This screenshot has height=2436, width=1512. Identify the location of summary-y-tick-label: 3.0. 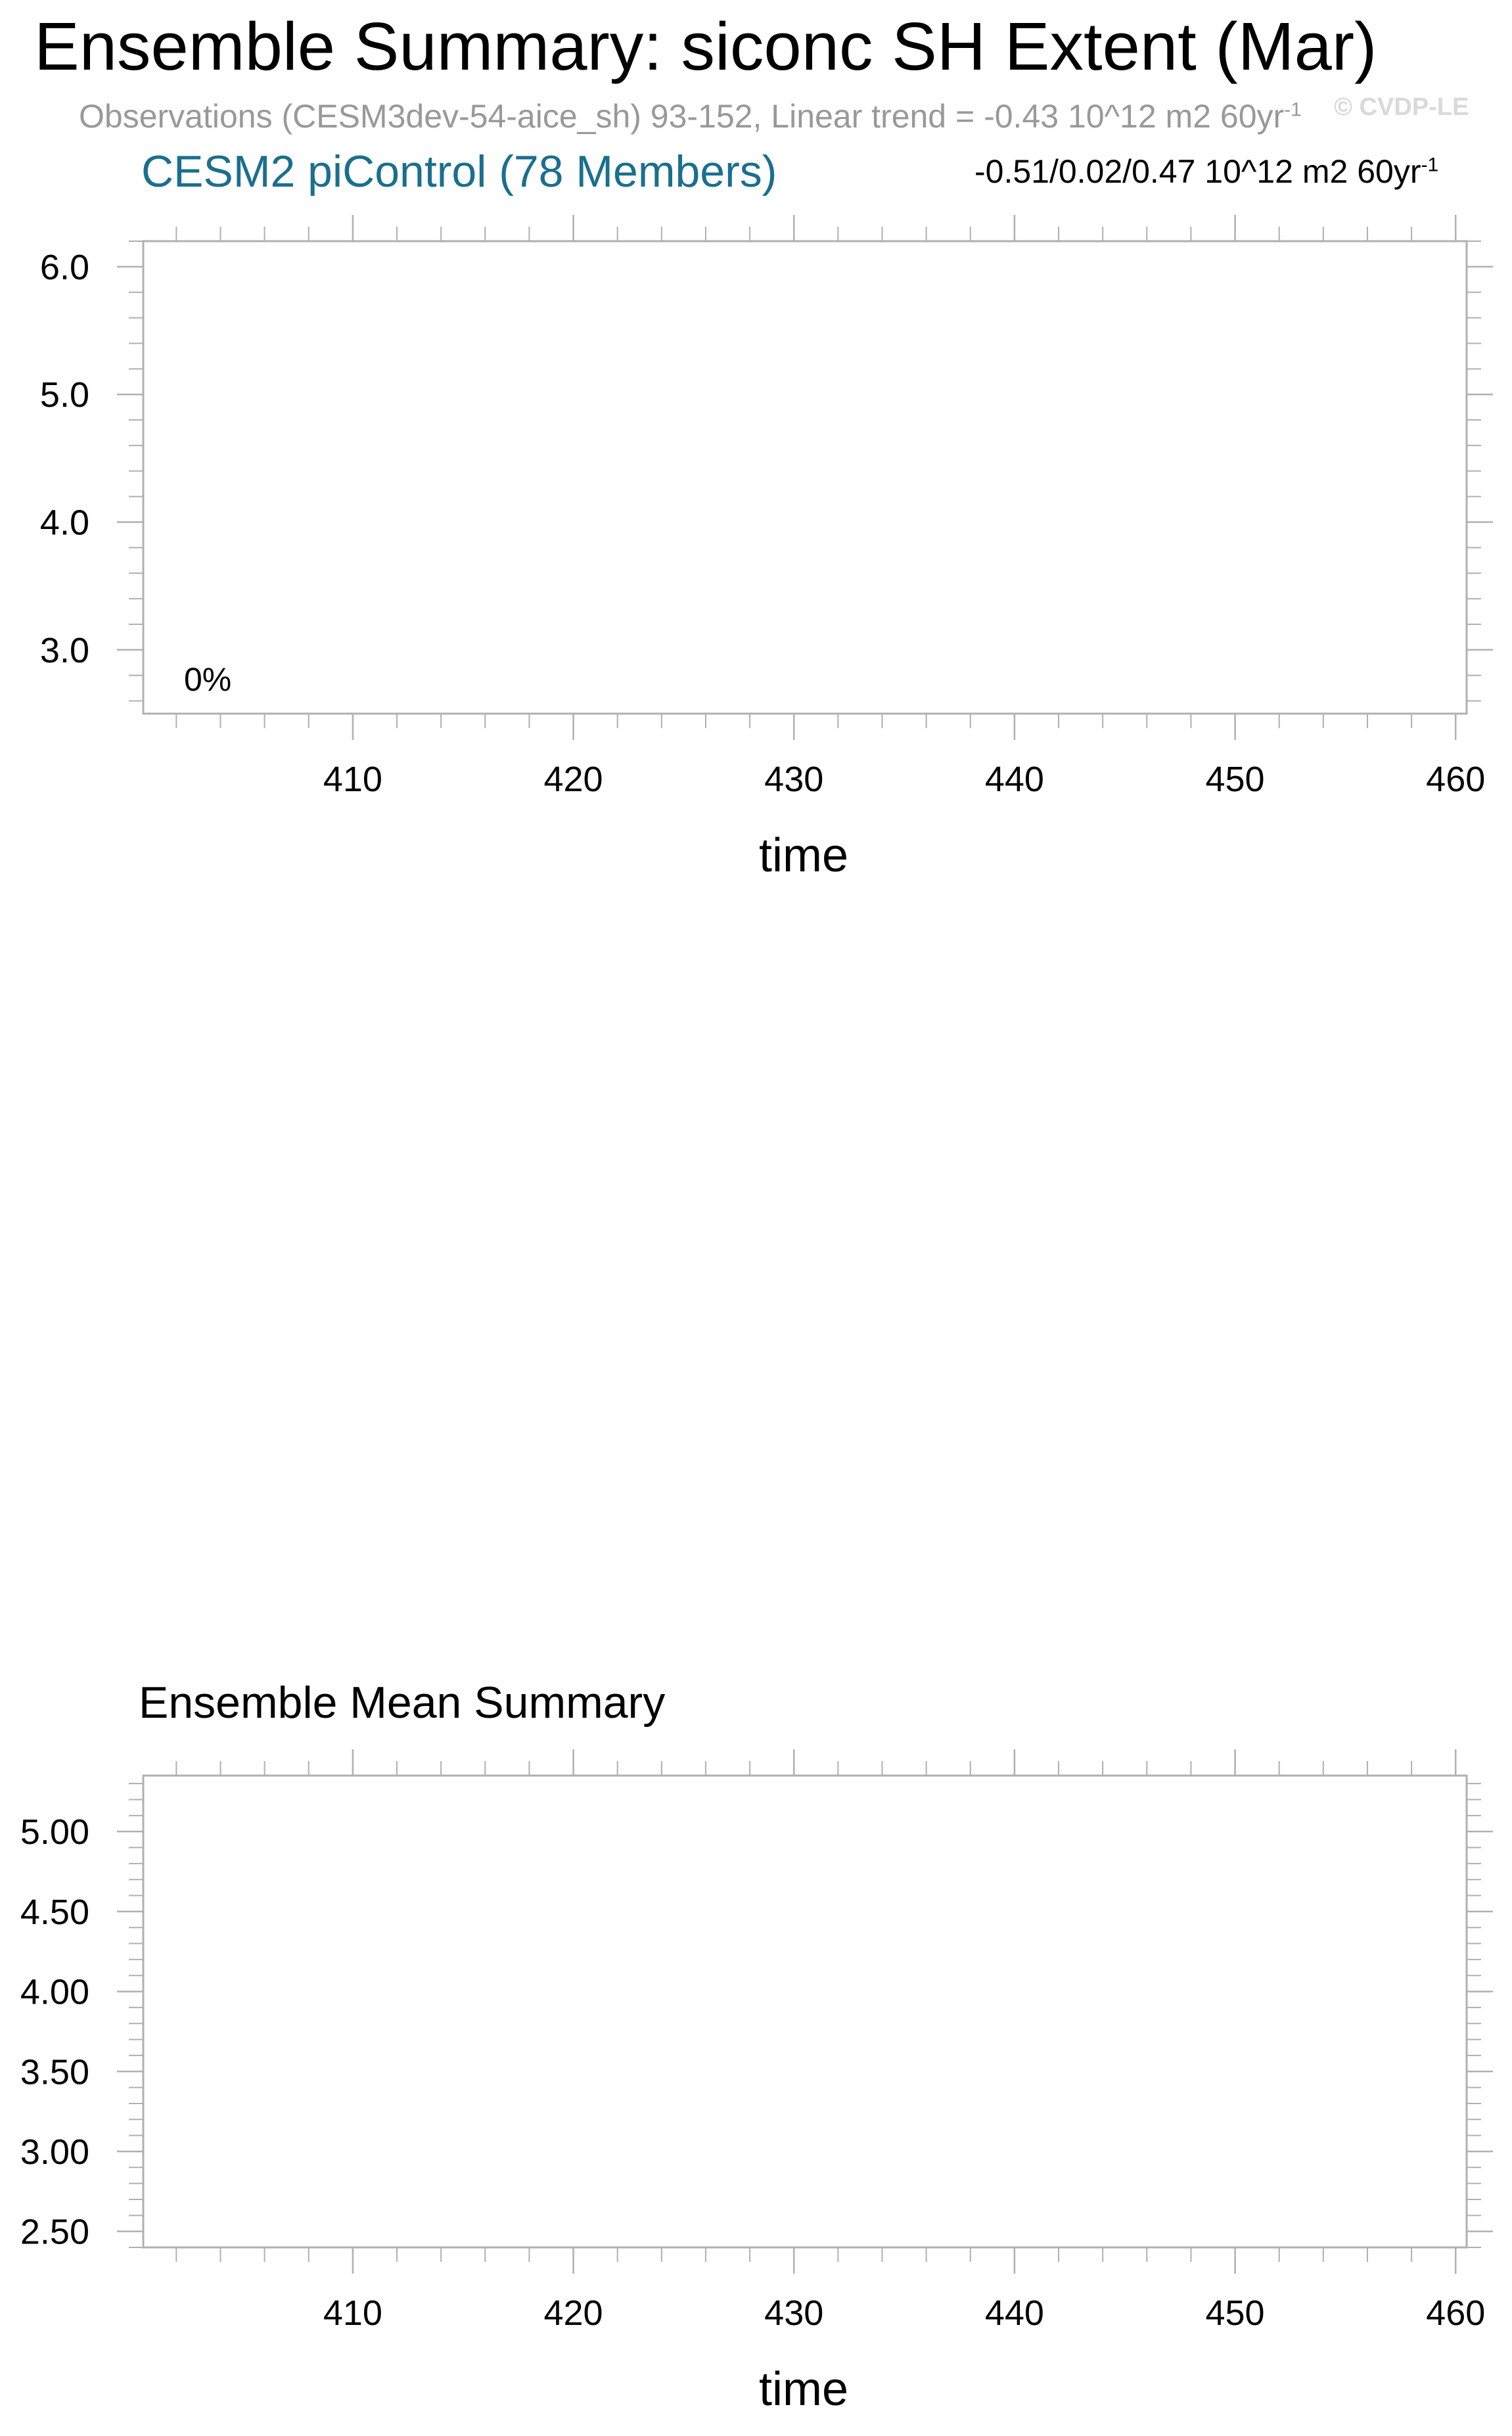
(64, 650).